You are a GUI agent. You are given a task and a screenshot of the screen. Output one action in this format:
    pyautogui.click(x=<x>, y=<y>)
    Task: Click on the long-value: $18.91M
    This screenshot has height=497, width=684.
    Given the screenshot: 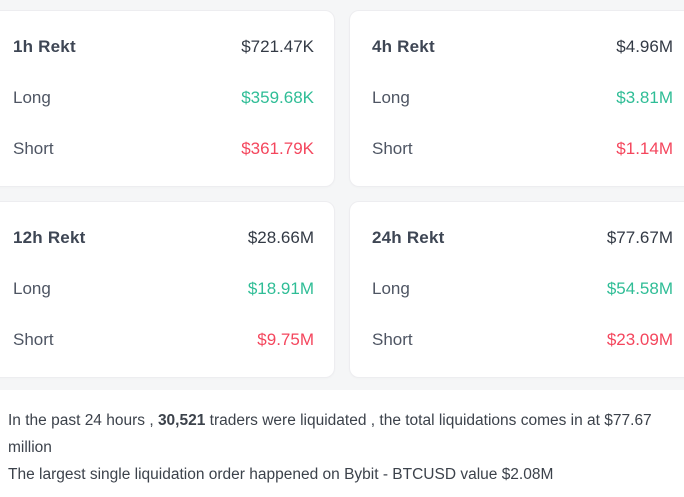 What is the action you would take?
    pyautogui.click(x=280, y=288)
    